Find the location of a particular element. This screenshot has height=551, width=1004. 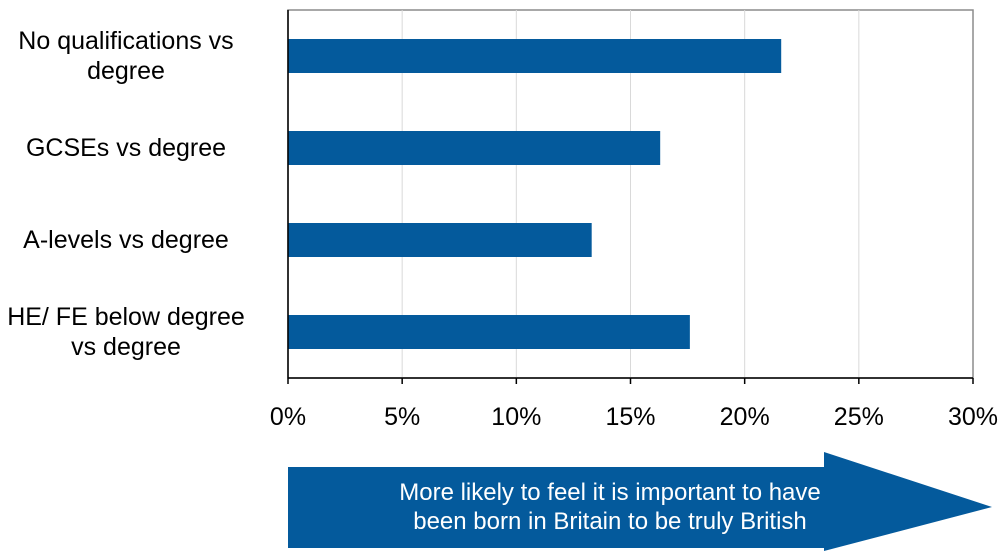

arrow-shape is located at coordinates (640, 501).